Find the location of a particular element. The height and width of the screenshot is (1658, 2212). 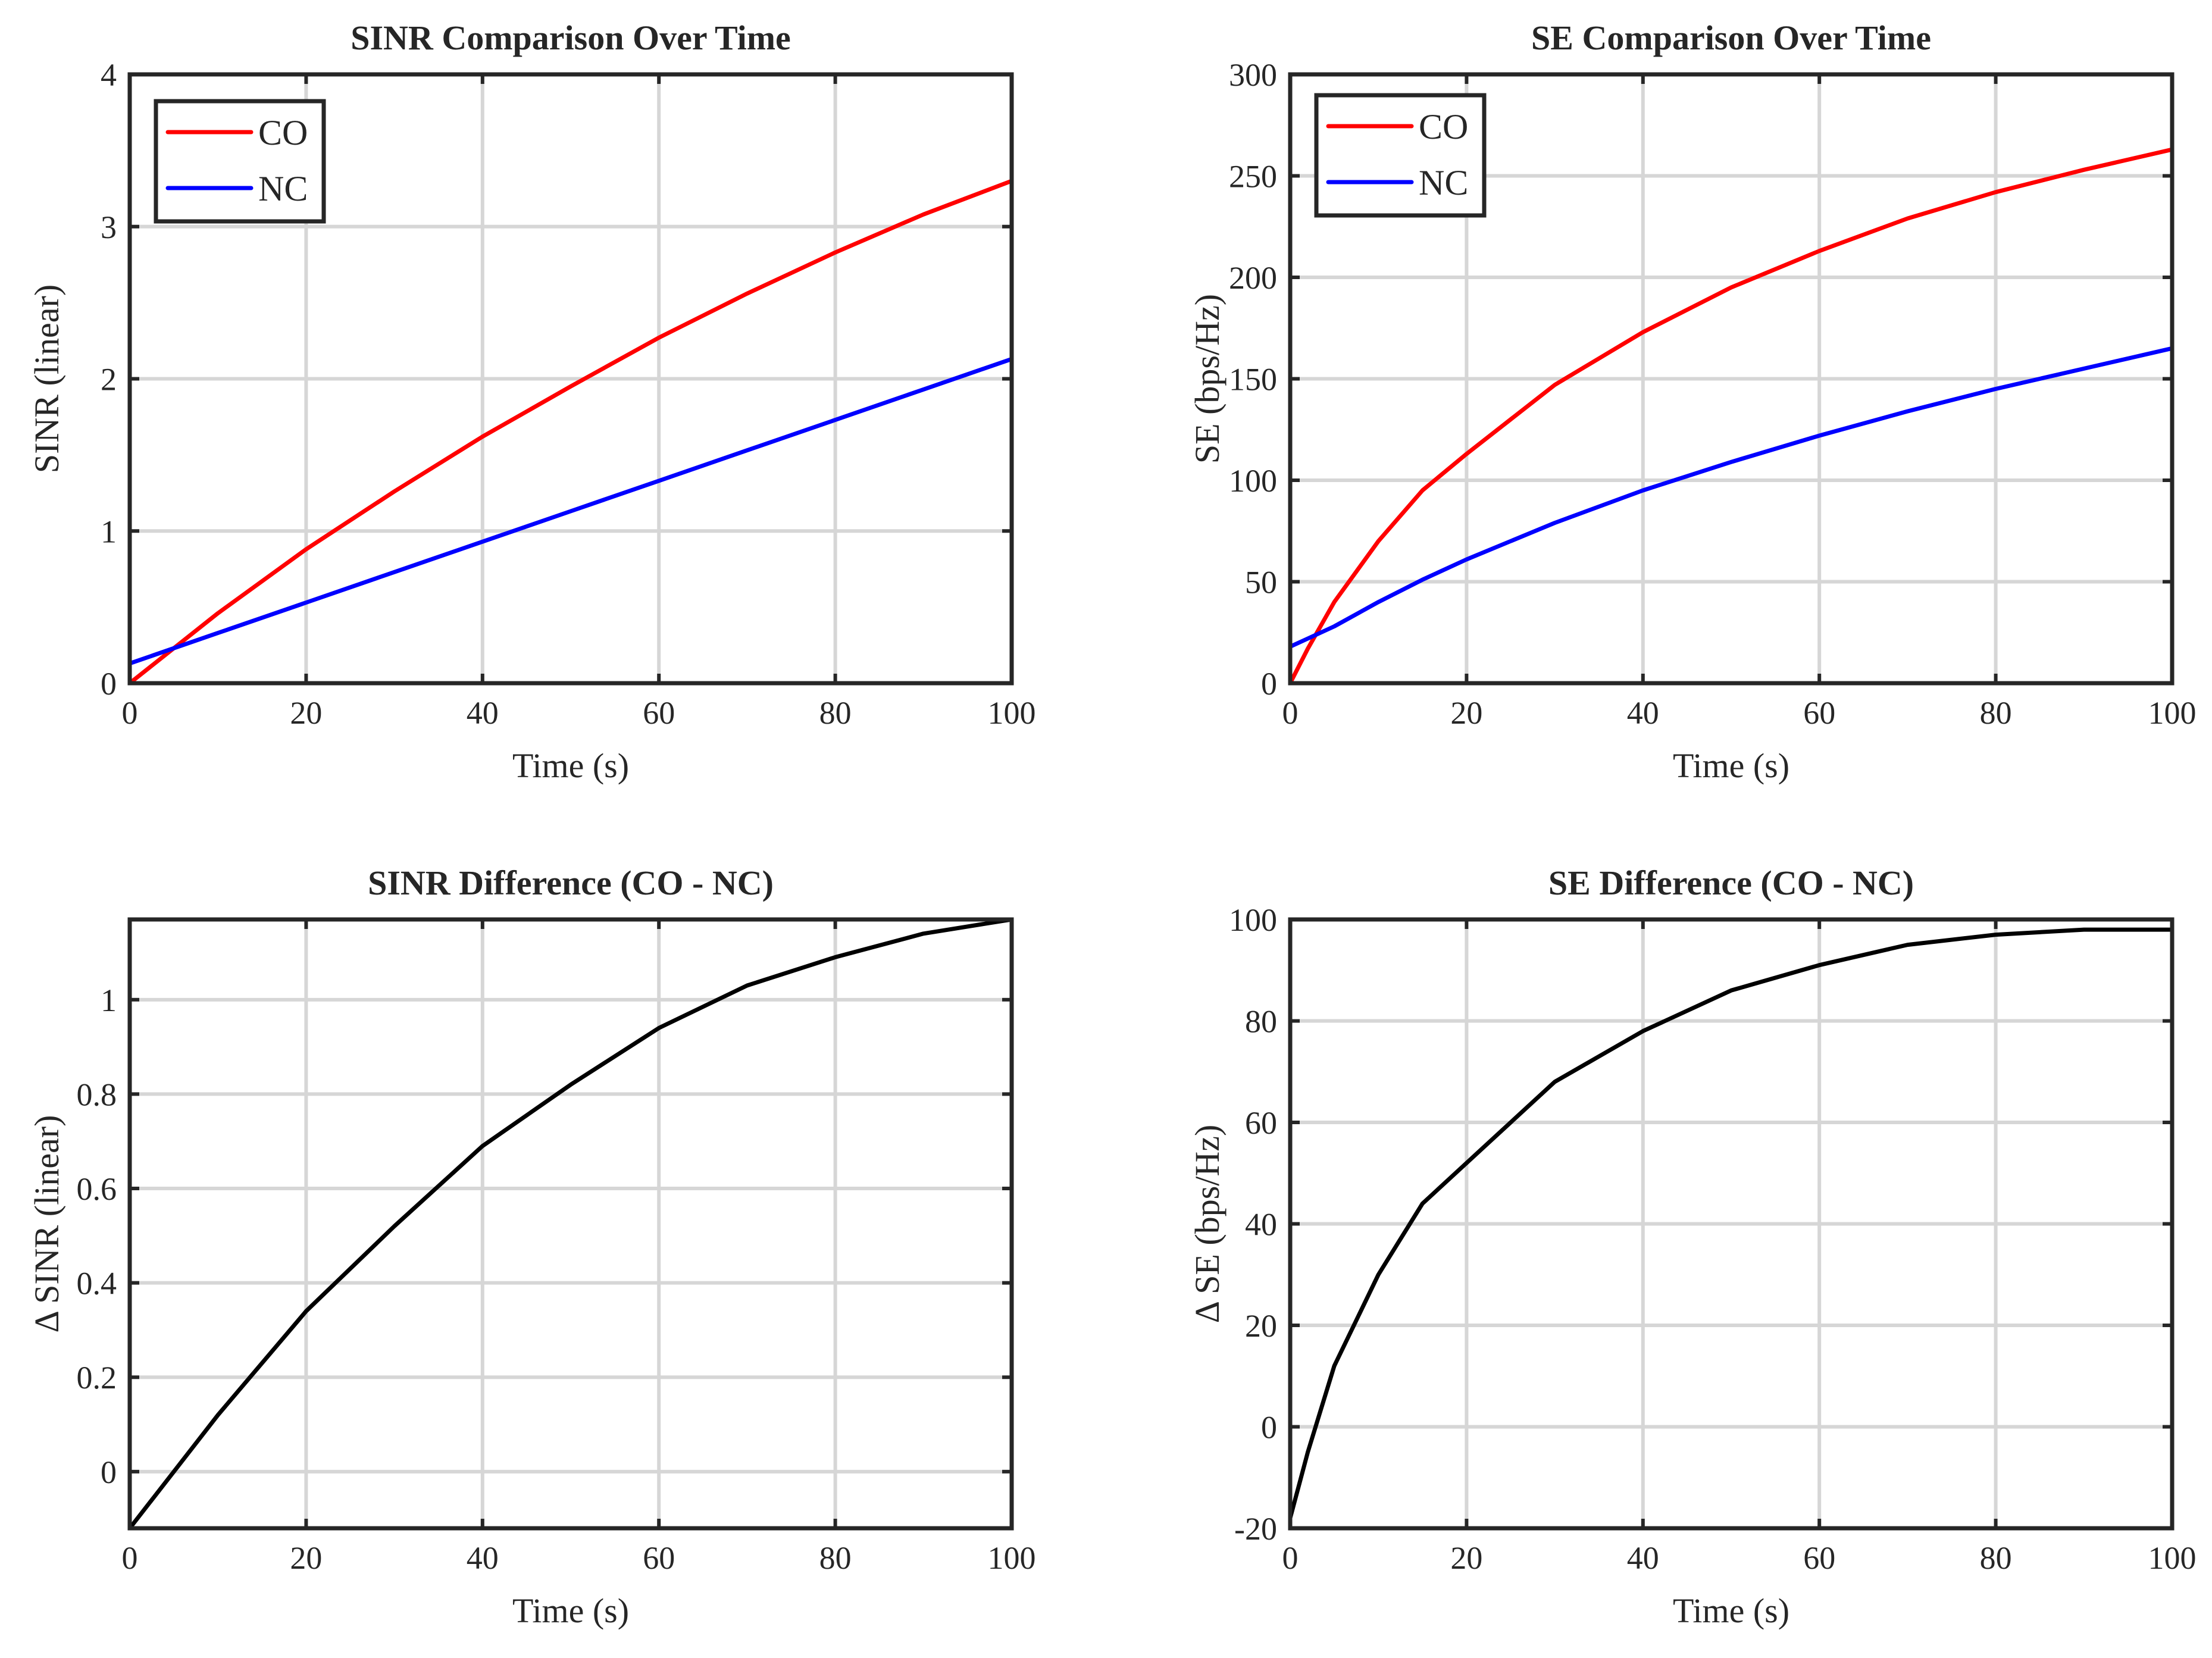

chart-title: SE Difference (CO - NC) is located at coordinates (1731, 883).